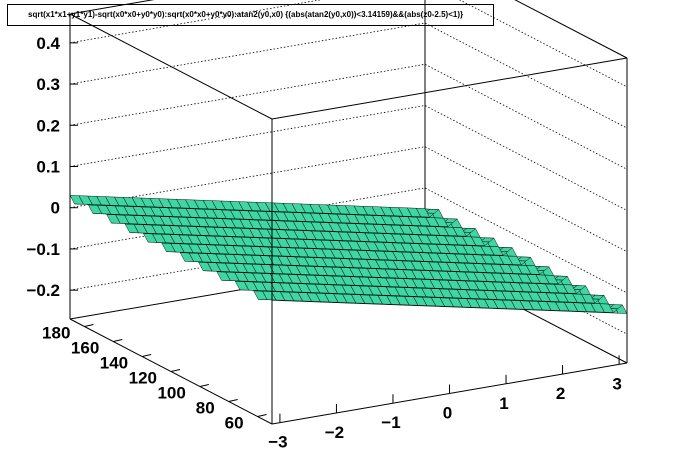  What do you see at coordinates (447, 413) in the screenshot?
I see `x-tick-label: 0` at bounding box center [447, 413].